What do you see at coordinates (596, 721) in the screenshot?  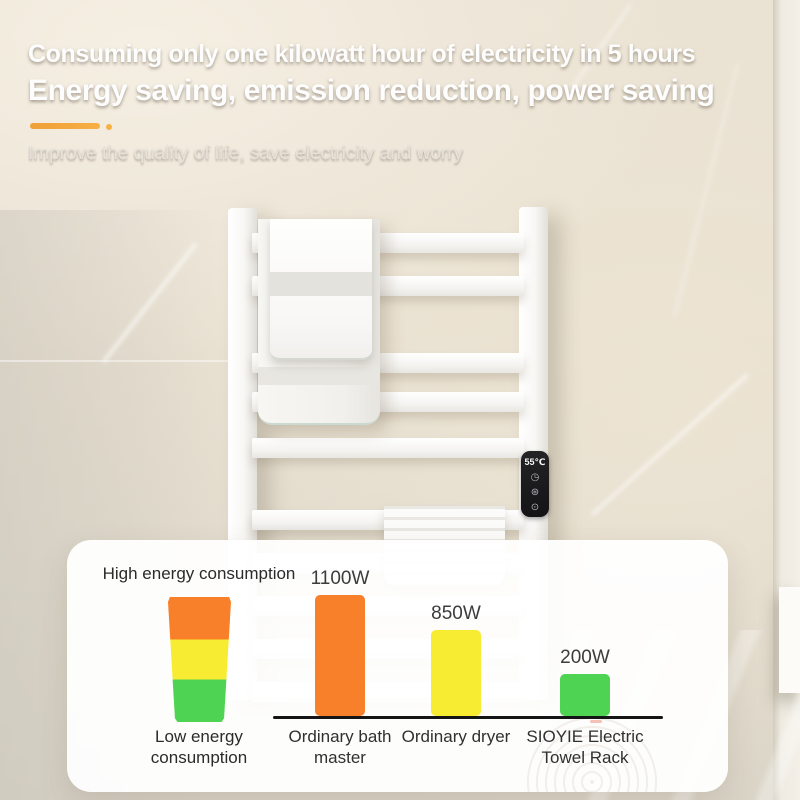 I see `watermark-dash` at bounding box center [596, 721].